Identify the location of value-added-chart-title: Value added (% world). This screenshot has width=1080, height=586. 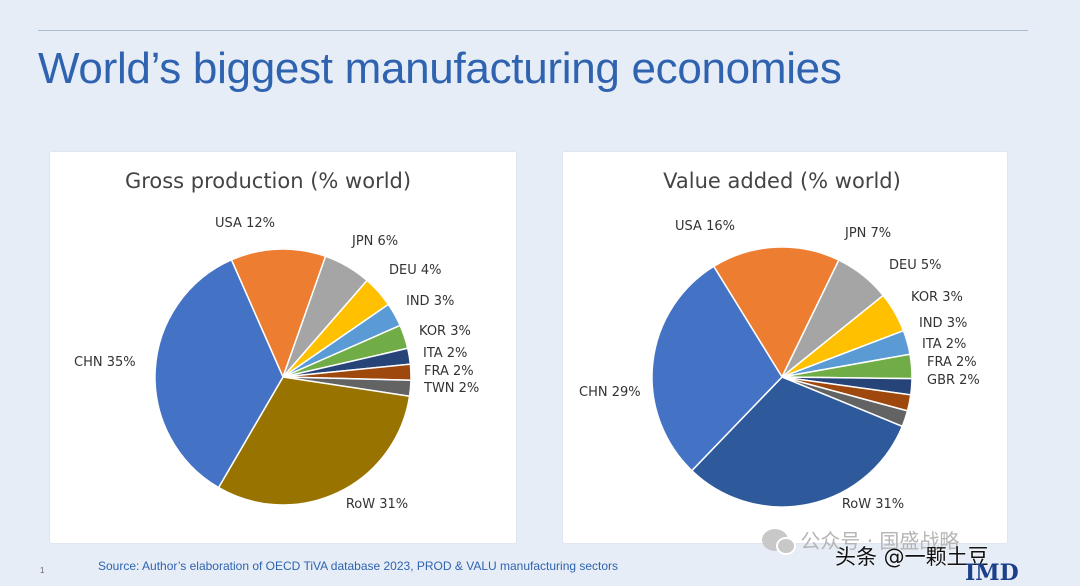
(782, 181).